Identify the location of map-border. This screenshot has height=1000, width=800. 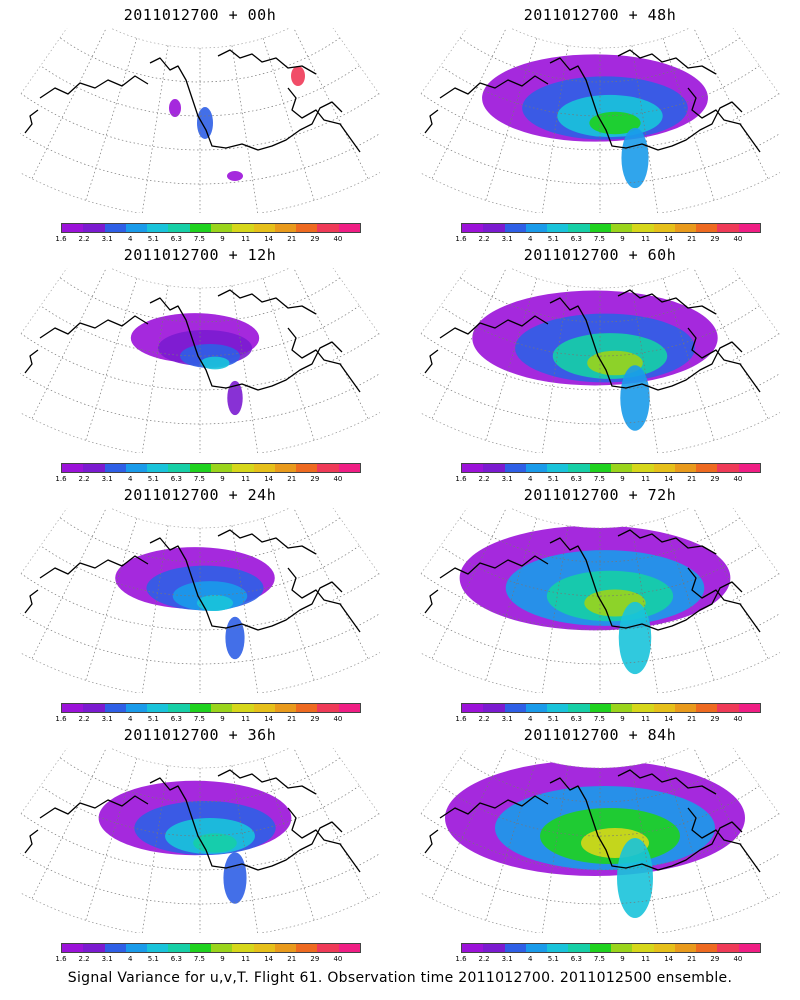
(200, 840).